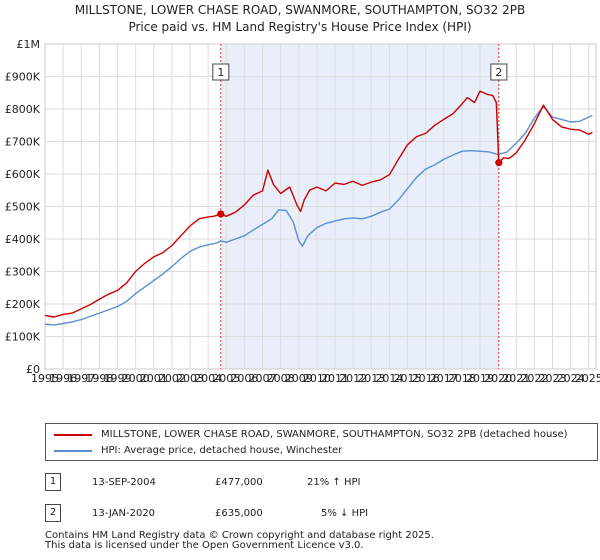  I want to click on y-tick-label: £300K, so click(23, 272).